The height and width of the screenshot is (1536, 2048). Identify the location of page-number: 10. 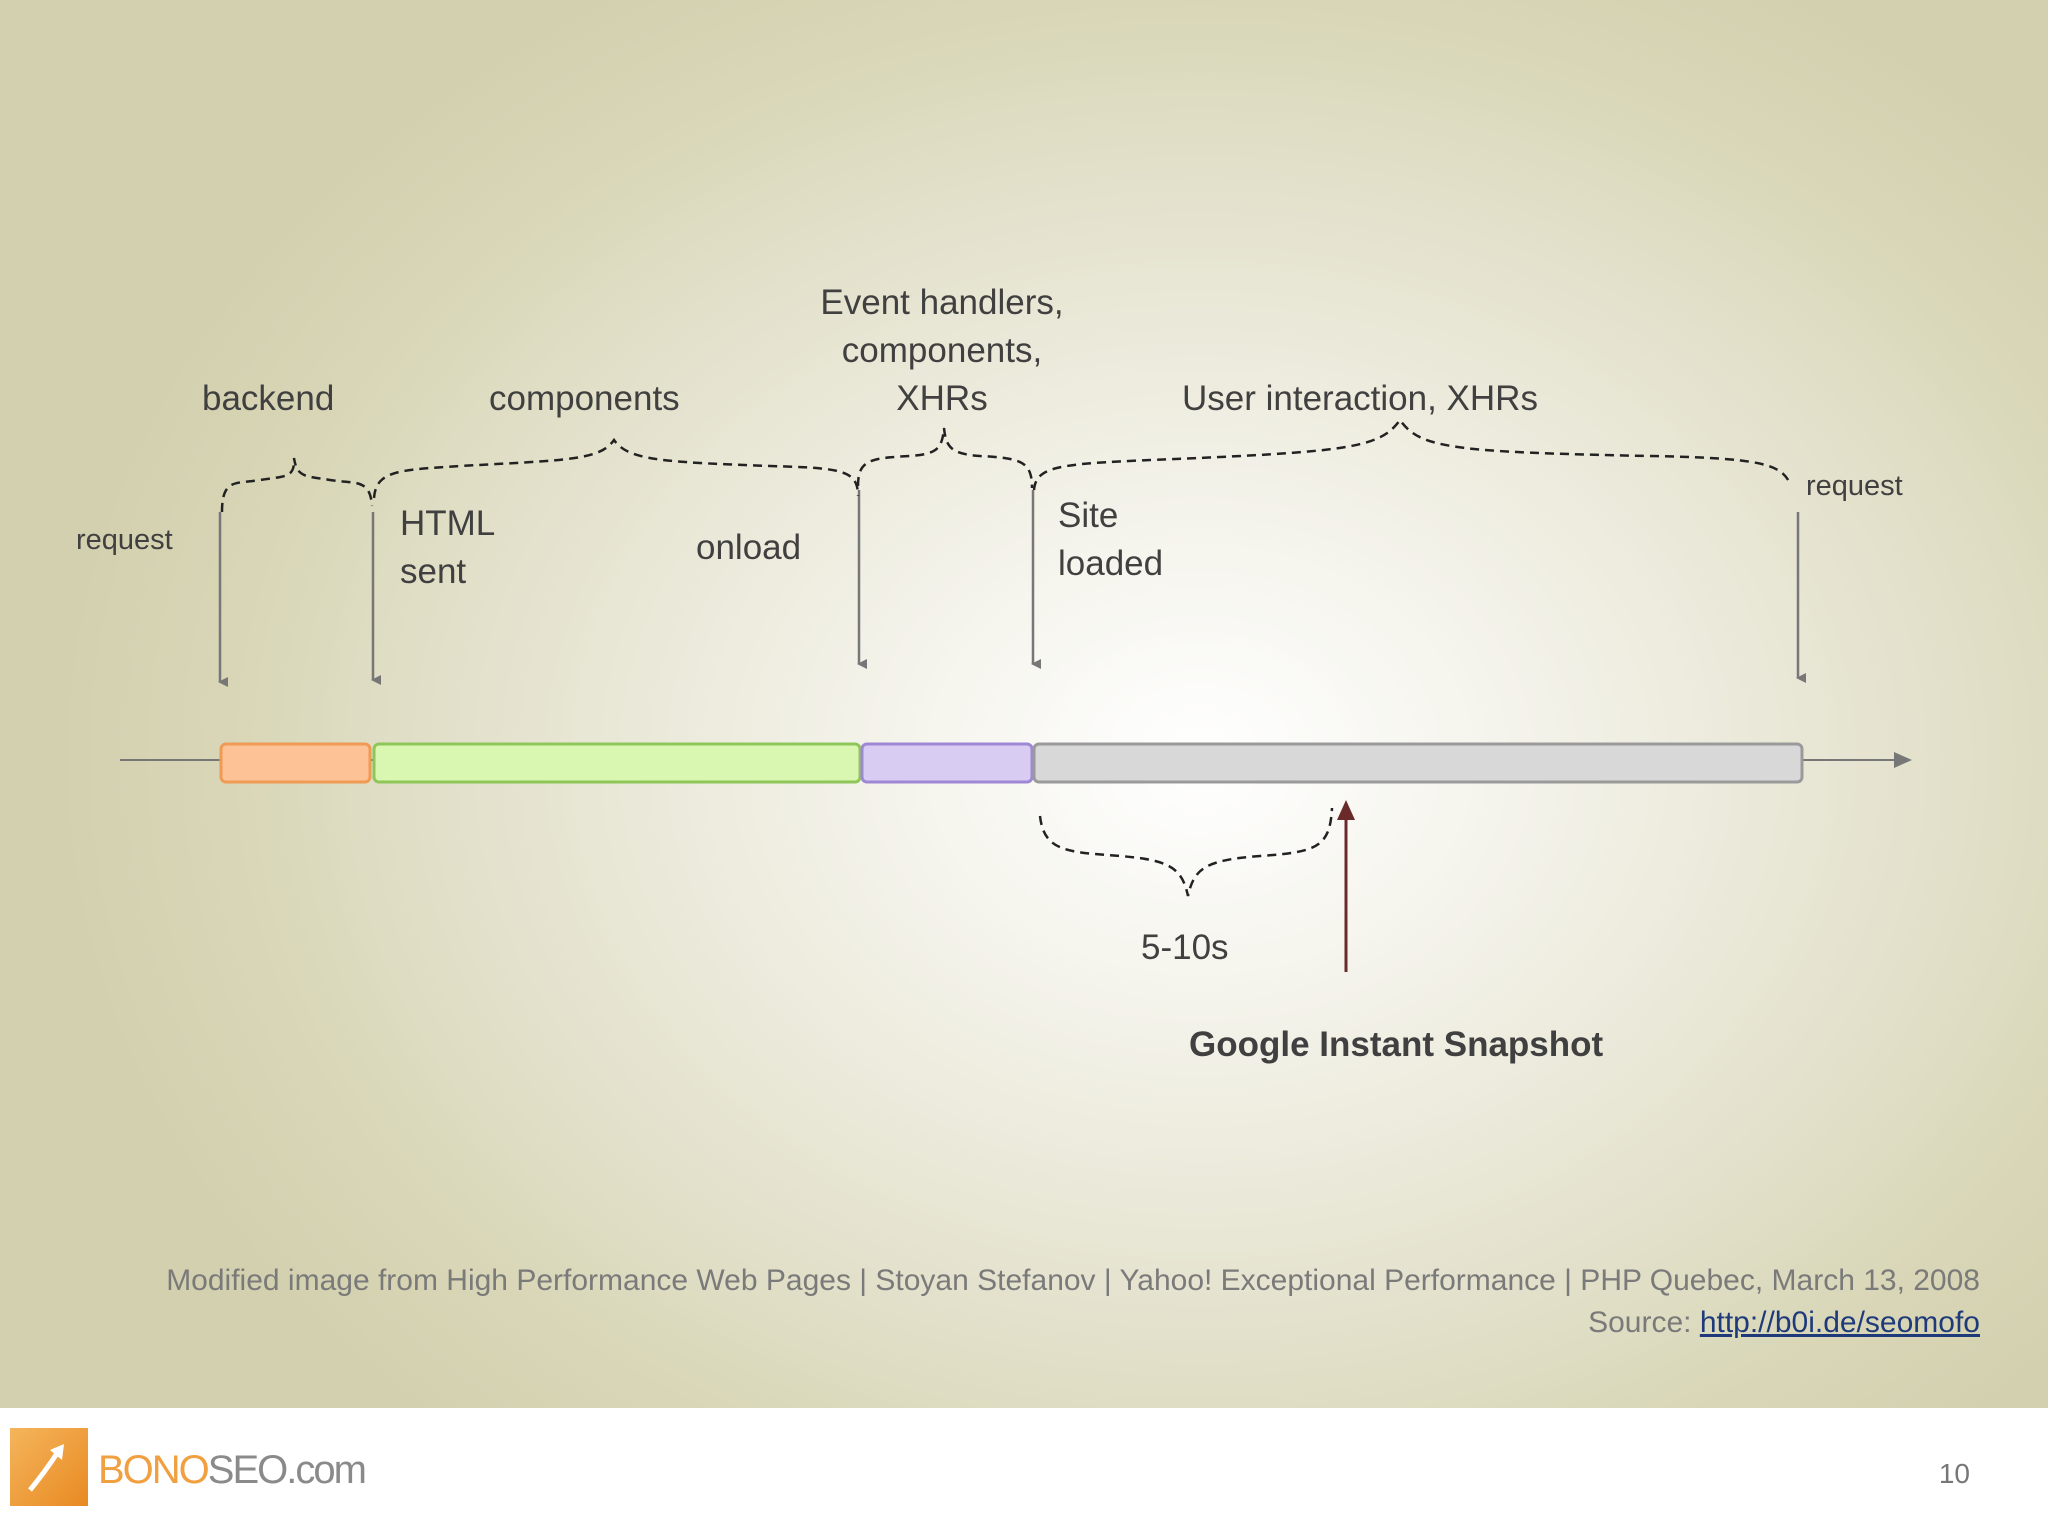
(1954, 1473).